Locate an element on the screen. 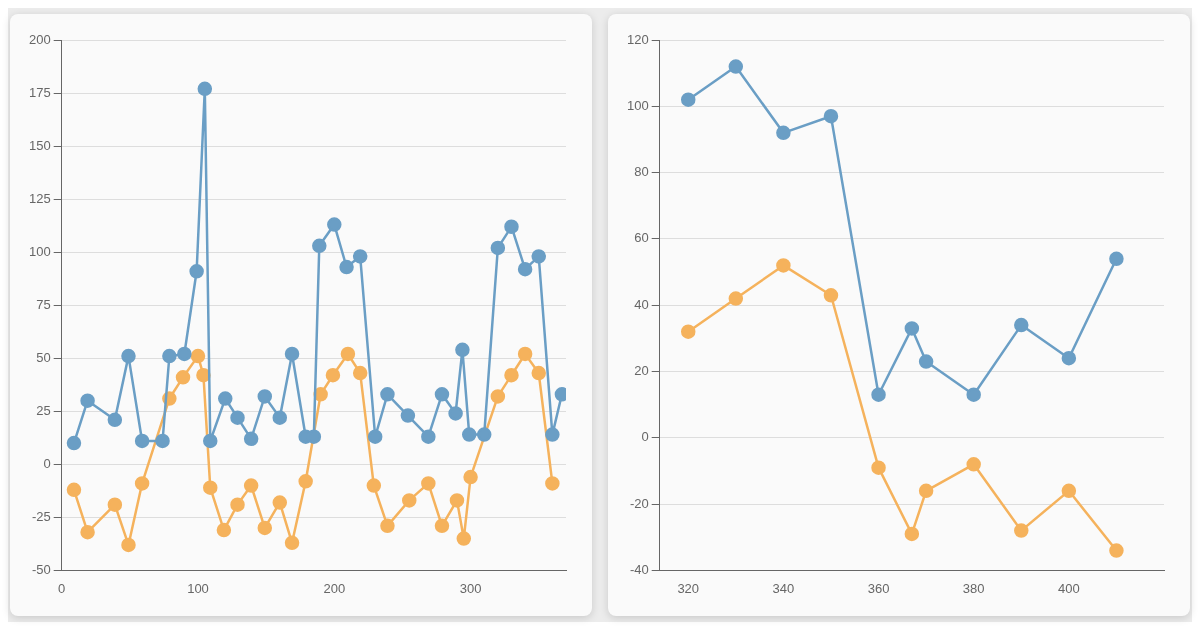  y-tick-label: -25 is located at coordinates (41, 516).